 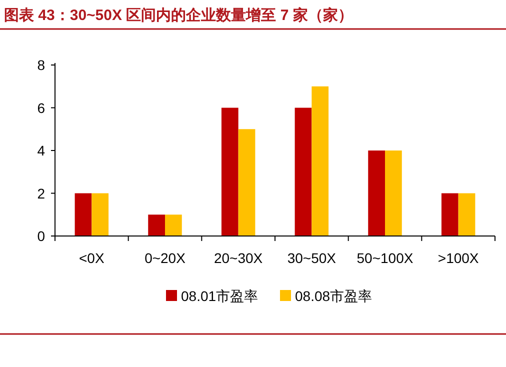 What do you see at coordinates (385, 258) in the screenshot?
I see `x-tick-label: 50~100X` at bounding box center [385, 258].